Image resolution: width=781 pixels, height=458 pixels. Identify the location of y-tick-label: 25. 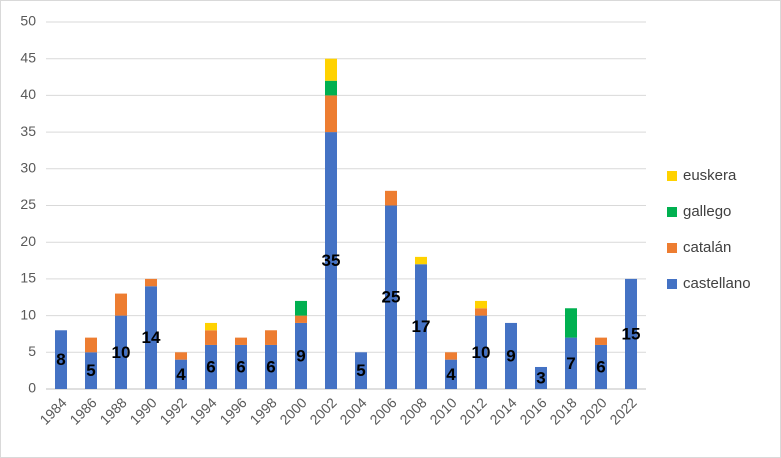
(28, 204).